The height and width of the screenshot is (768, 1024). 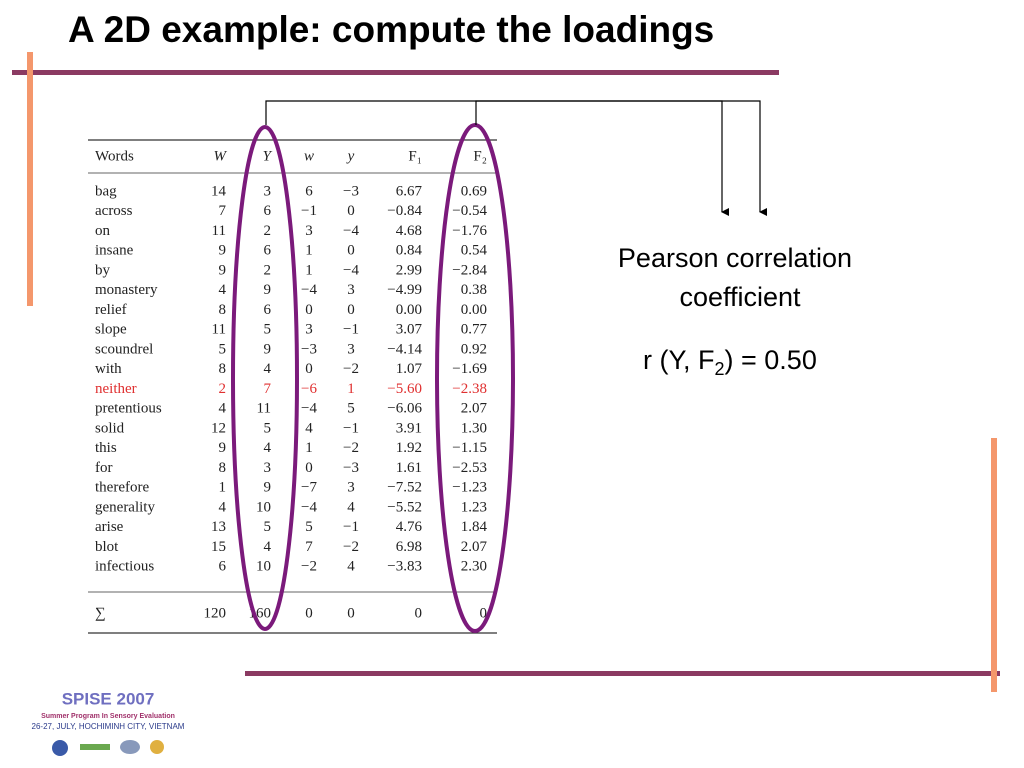 What do you see at coordinates (409, 527) in the screenshot?
I see `table-cell: 4.76` at bounding box center [409, 527].